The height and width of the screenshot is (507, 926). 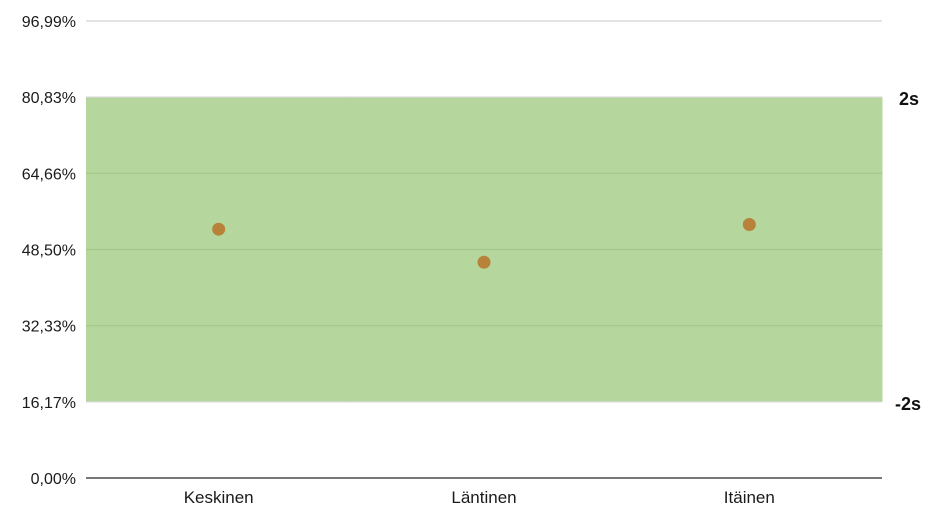 I want to click on y-tick-label-6: 96,99%, so click(x=49, y=22).